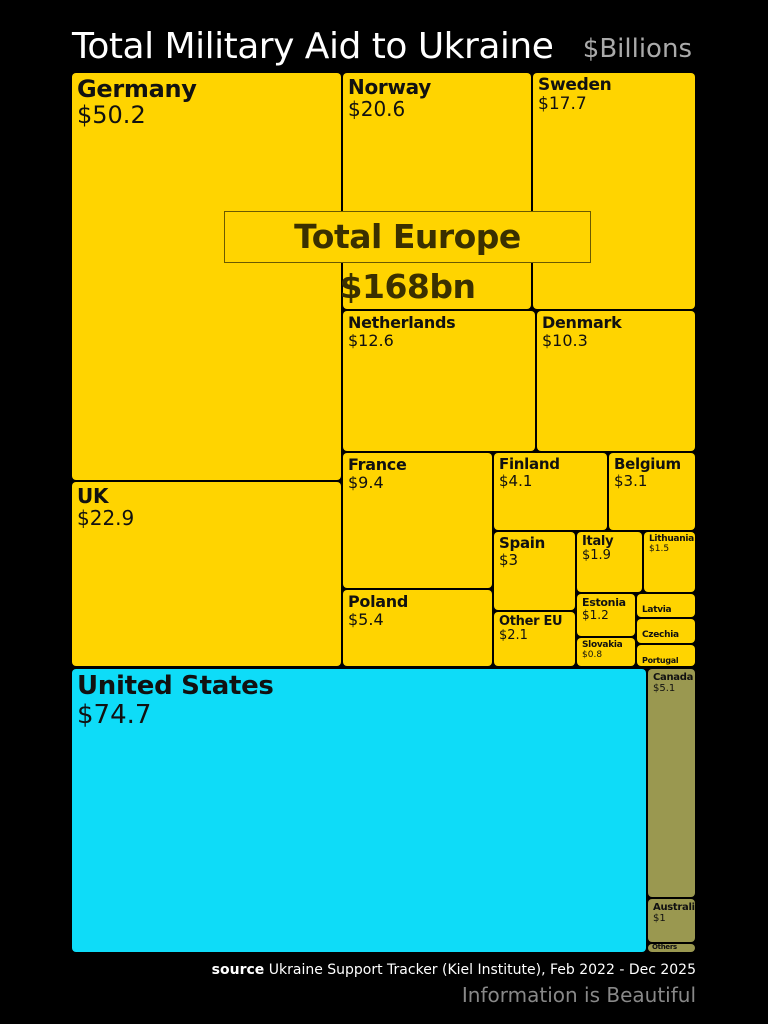 Image resolution: width=768 pixels, height=1024 pixels. I want to click on cell-name: Norway, so click(389, 87).